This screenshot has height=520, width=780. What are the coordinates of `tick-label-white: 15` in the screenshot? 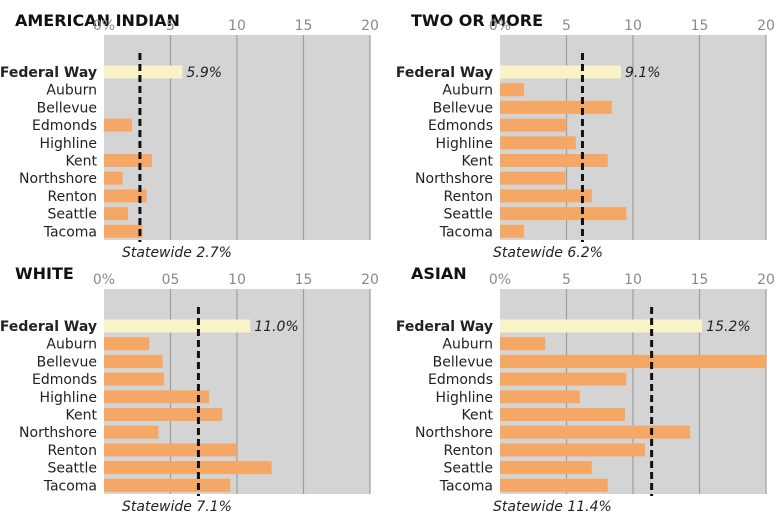 It's located at (304, 280).